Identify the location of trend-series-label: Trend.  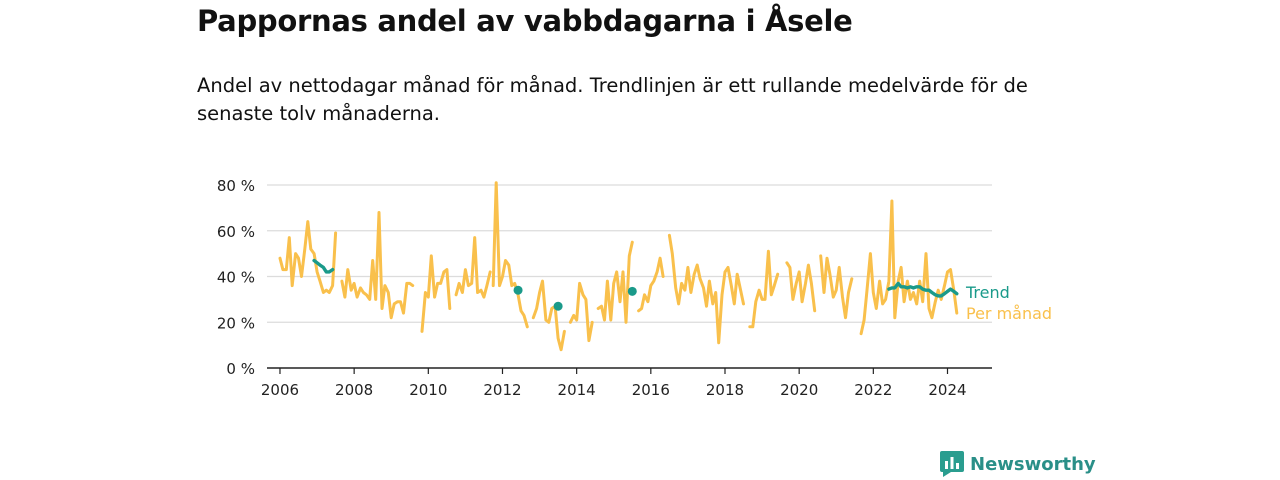
(987, 292).